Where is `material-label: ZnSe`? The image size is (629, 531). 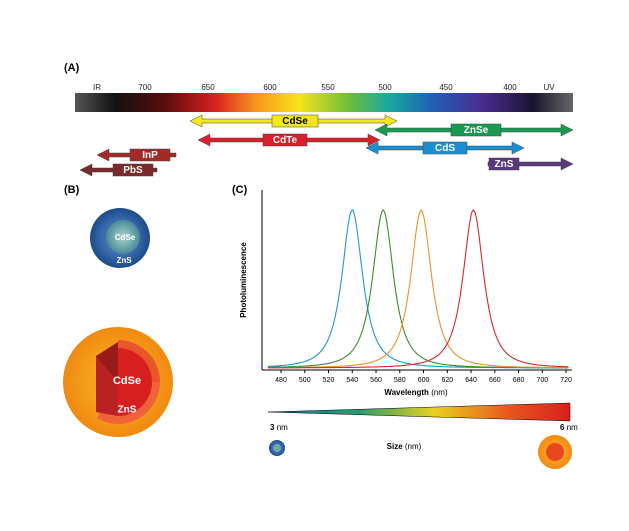 material-label: ZnSe is located at coordinates (476, 130).